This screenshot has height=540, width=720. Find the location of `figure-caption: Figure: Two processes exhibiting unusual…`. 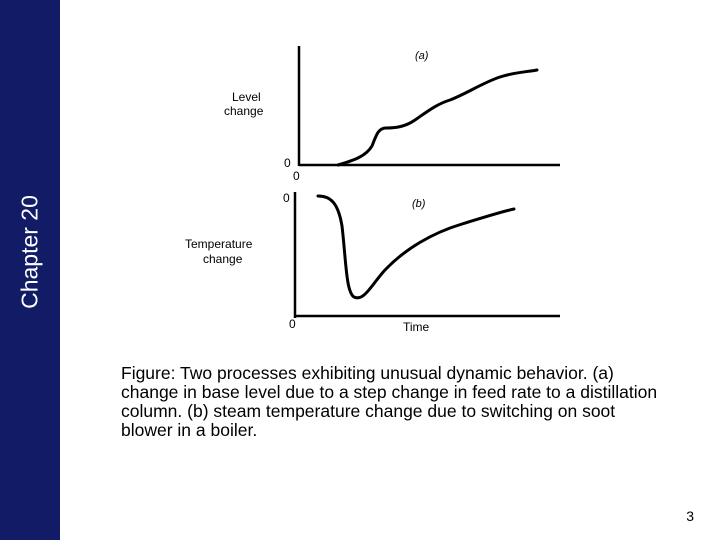

figure-caption: Figure: Two processes exhibiting unusual… is located at coordinates (389, 401).